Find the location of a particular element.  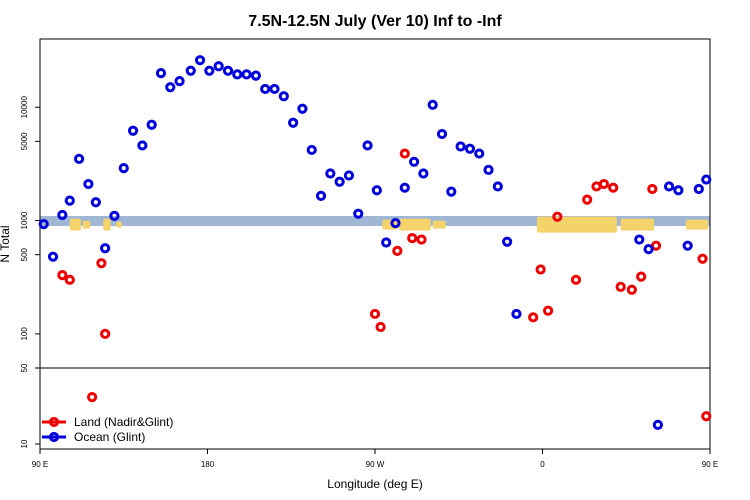

legend-ocean-label: Ocean (Glint) is located at coordinates (109, 437).